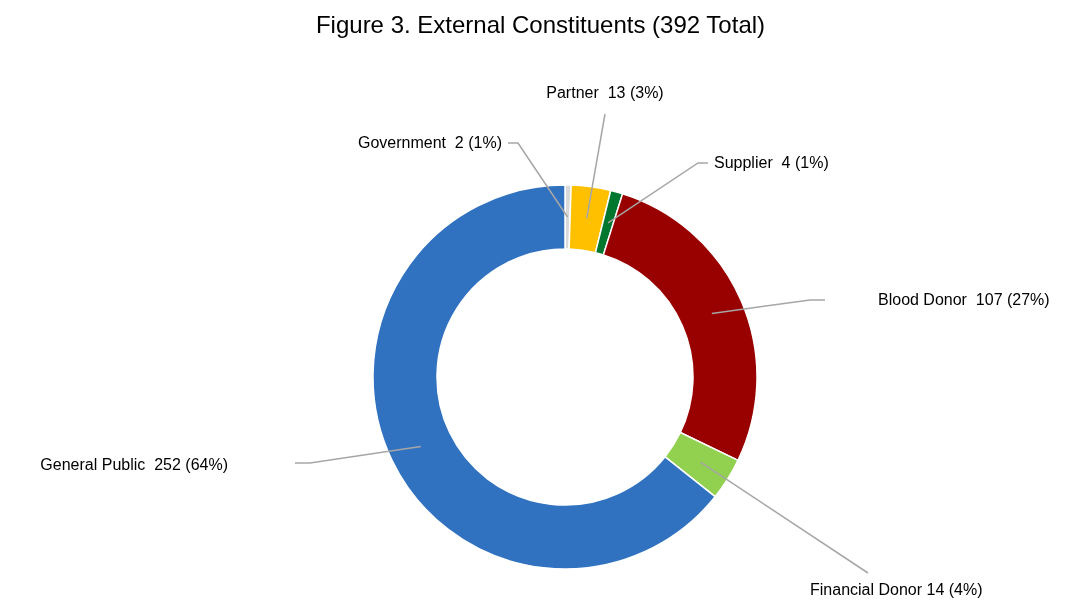 The image size is (1081, 609). Describe the element at coordinates (429, 142) in the screenshot. I see `slice-label: Government 2 (1%)` at that location.